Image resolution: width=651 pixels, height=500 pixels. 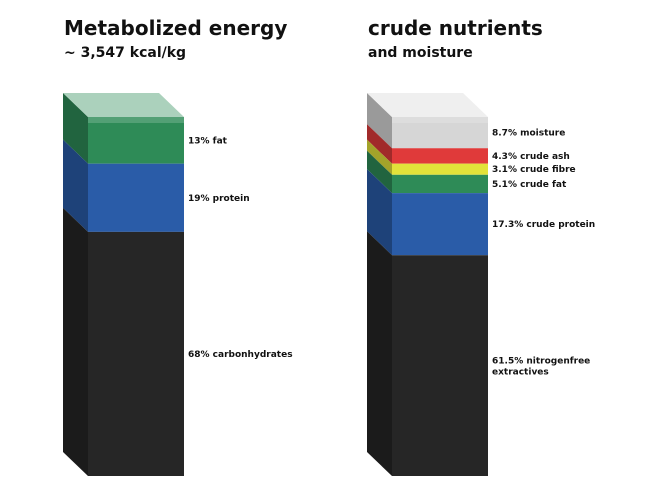 I want to click on data-label: 8.7% moisture, so click(x=528, y=134).